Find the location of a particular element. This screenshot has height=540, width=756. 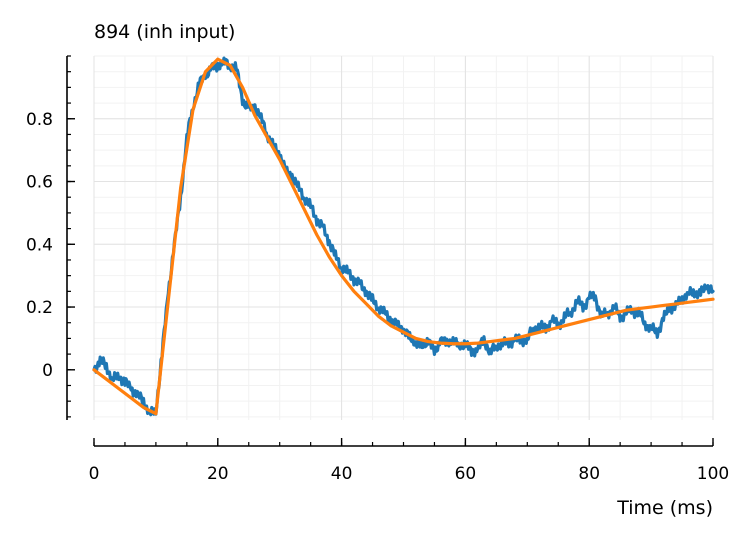

y-tick-label: 0.6 is located at coordinates (39, 183).